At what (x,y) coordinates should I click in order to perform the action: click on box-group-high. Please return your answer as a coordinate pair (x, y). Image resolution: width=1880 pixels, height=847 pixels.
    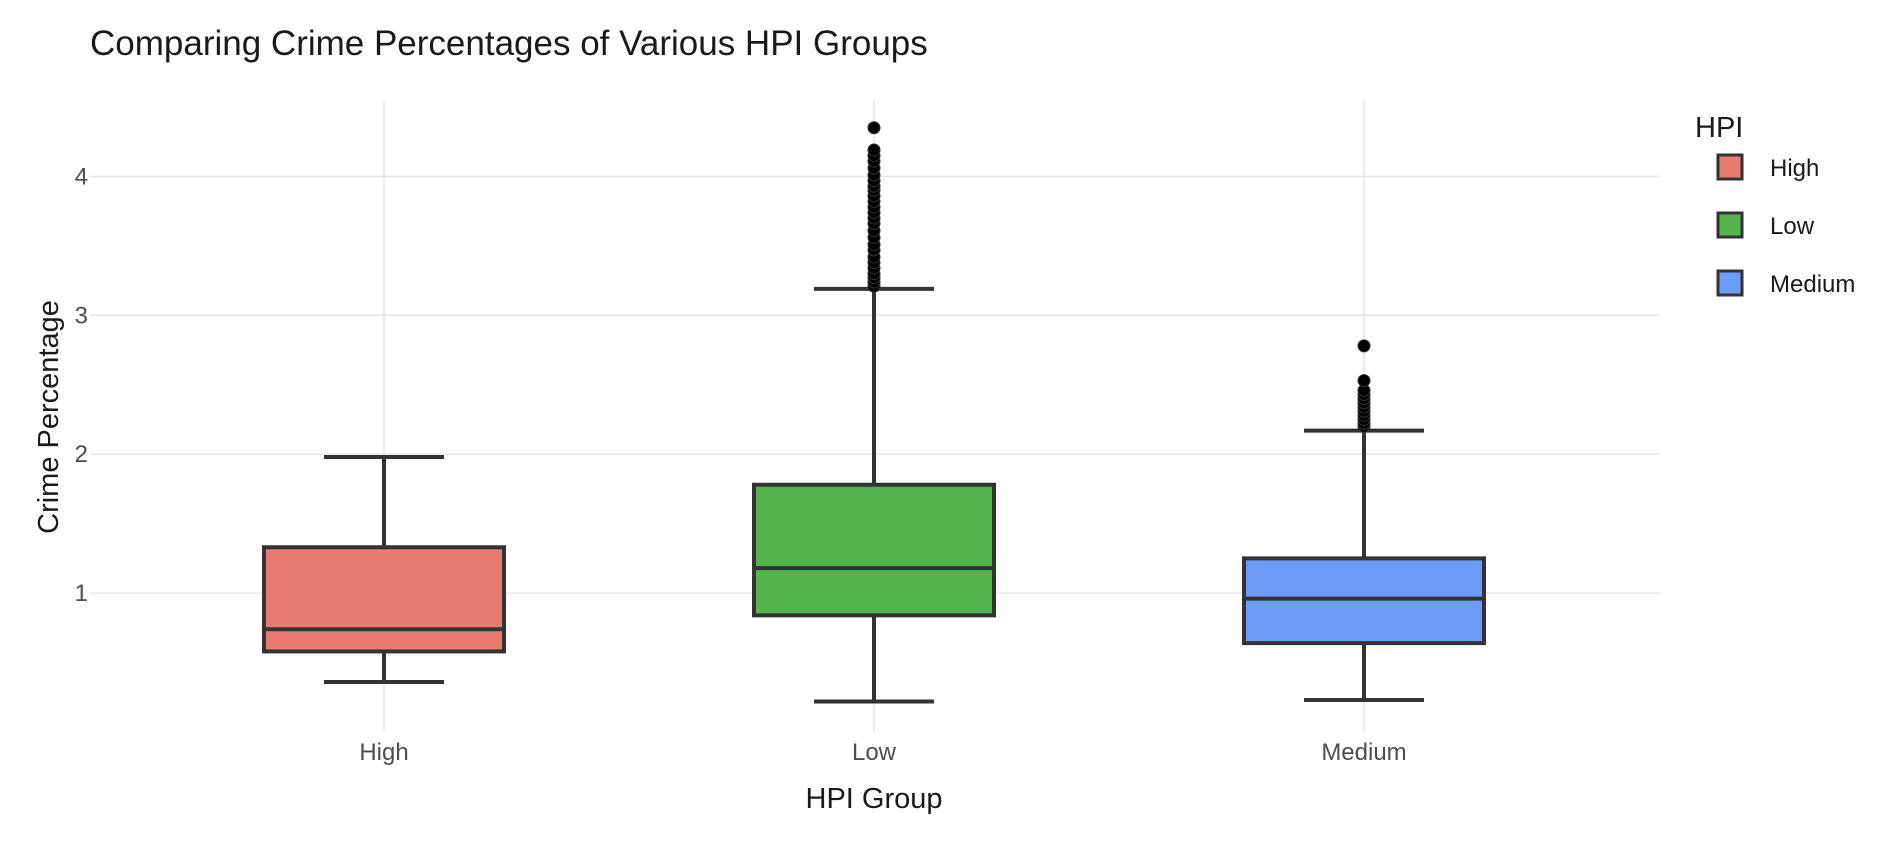
    Looking at the image, I should click on (384, 569).